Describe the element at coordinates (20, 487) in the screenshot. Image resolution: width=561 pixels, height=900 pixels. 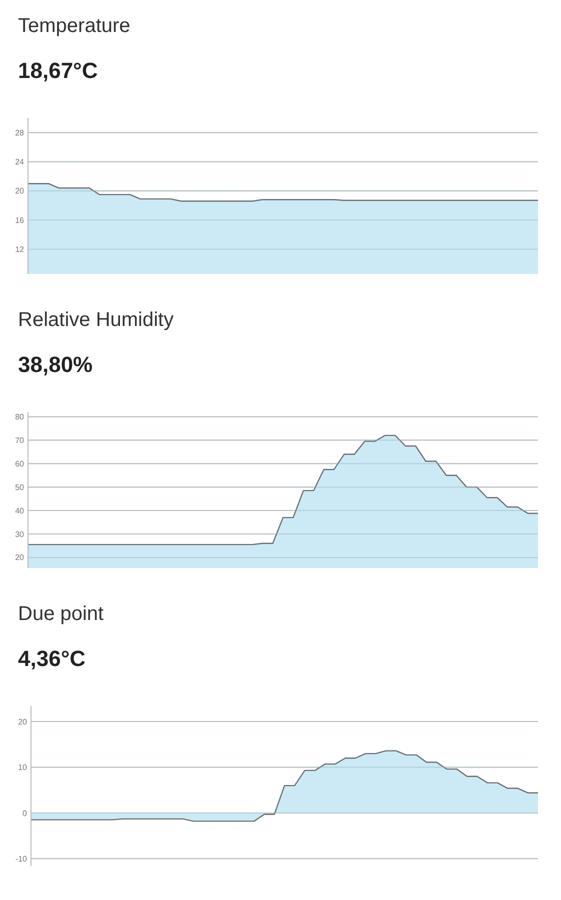
I see `y-tick-label: 50` at that location.